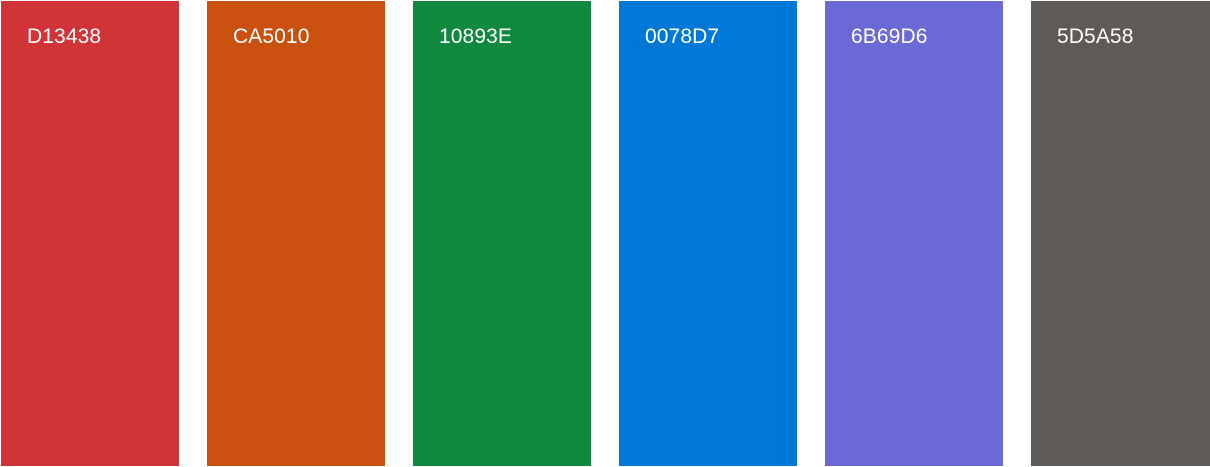 This screenshot has height=467, width=1210. What do you see at coordinates (682, 36) in the screenshot?
I see `swatch-hex-label: 0078D7` at bounding box center [682, 36].